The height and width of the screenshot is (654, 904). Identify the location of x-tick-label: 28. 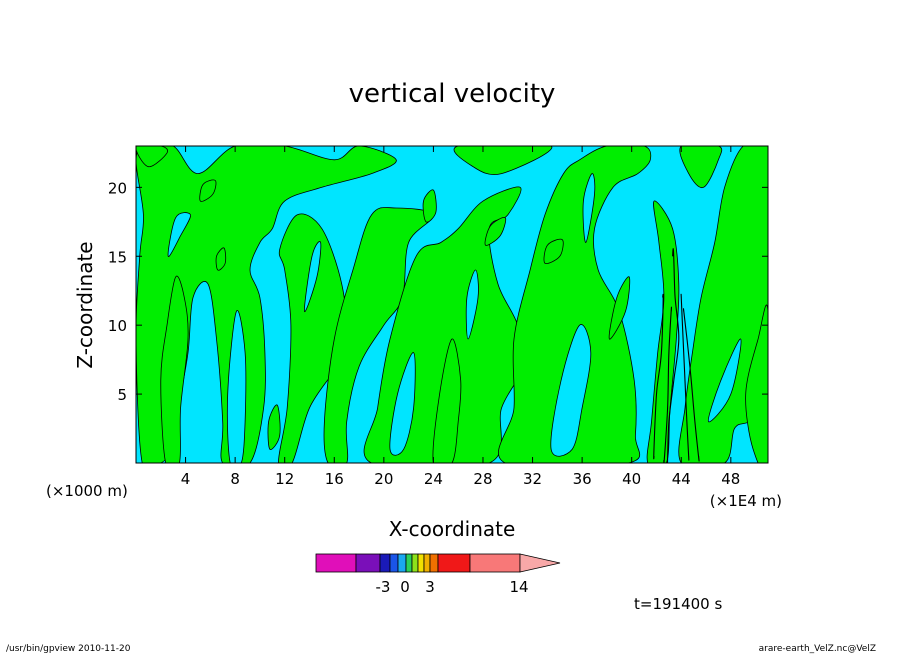
(482, 479).